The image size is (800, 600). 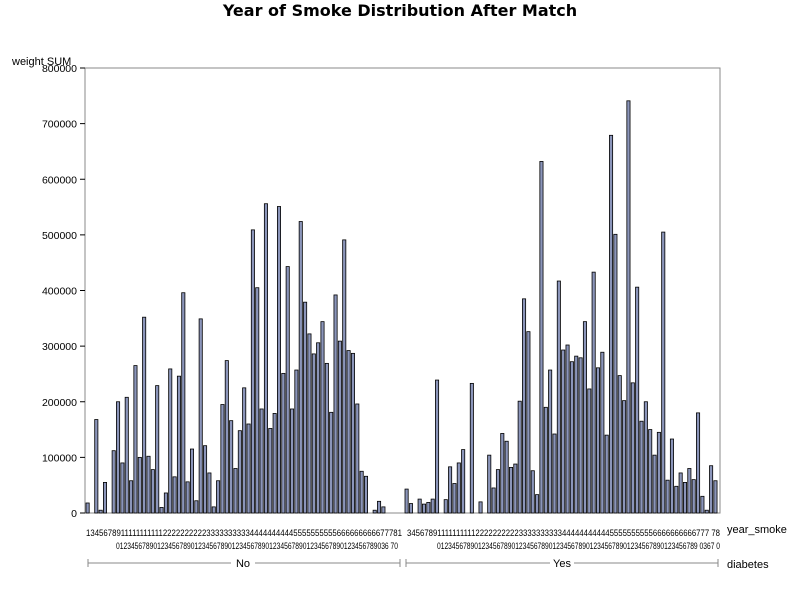 I want to click on y-axis-label: weight SUM, so click(x=41, y=62).